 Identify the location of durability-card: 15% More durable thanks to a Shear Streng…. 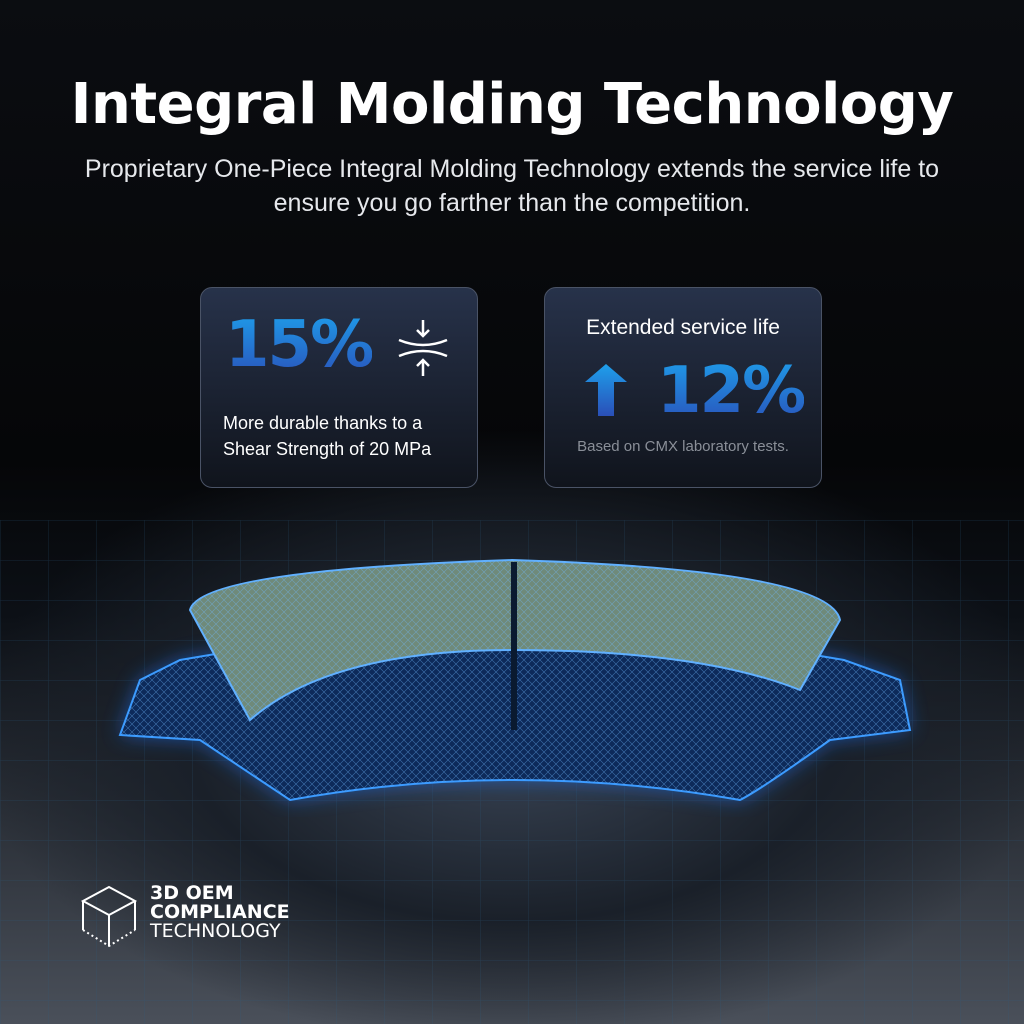
(339, 387).